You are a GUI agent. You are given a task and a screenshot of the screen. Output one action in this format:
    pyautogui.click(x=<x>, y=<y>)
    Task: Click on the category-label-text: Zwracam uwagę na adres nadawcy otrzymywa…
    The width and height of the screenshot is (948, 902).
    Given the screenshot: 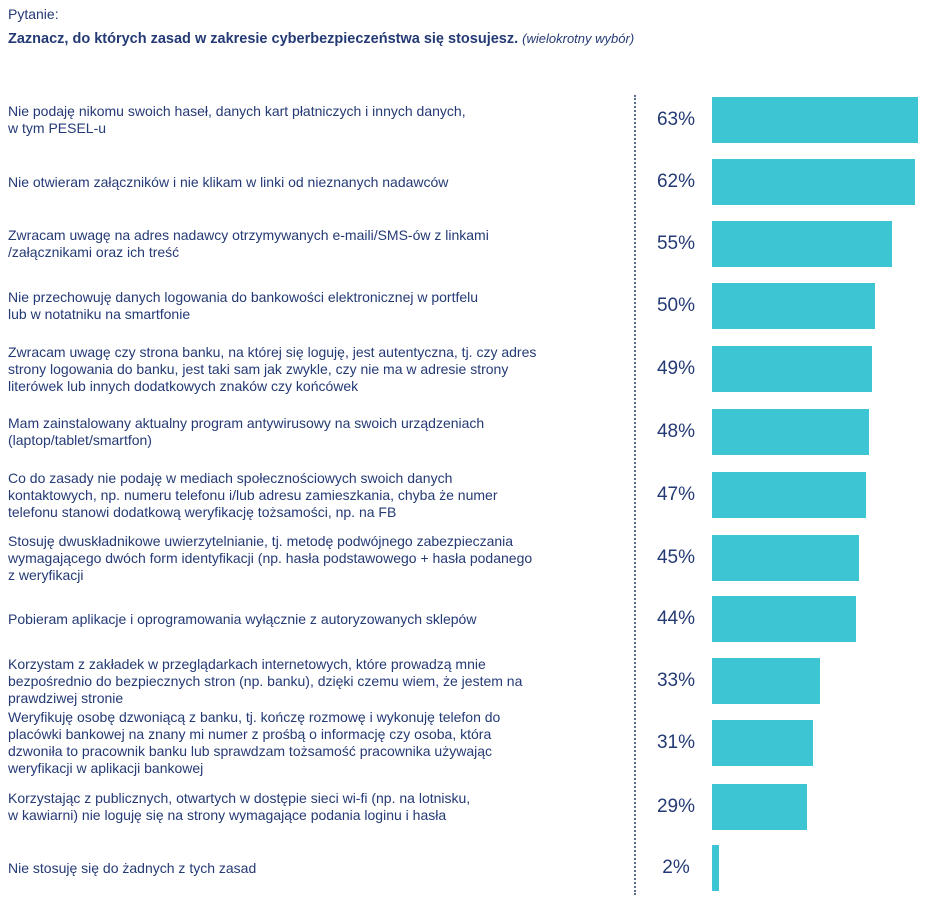 What is the action you would take?
    pyautogui.click(x=248, y=243)
    